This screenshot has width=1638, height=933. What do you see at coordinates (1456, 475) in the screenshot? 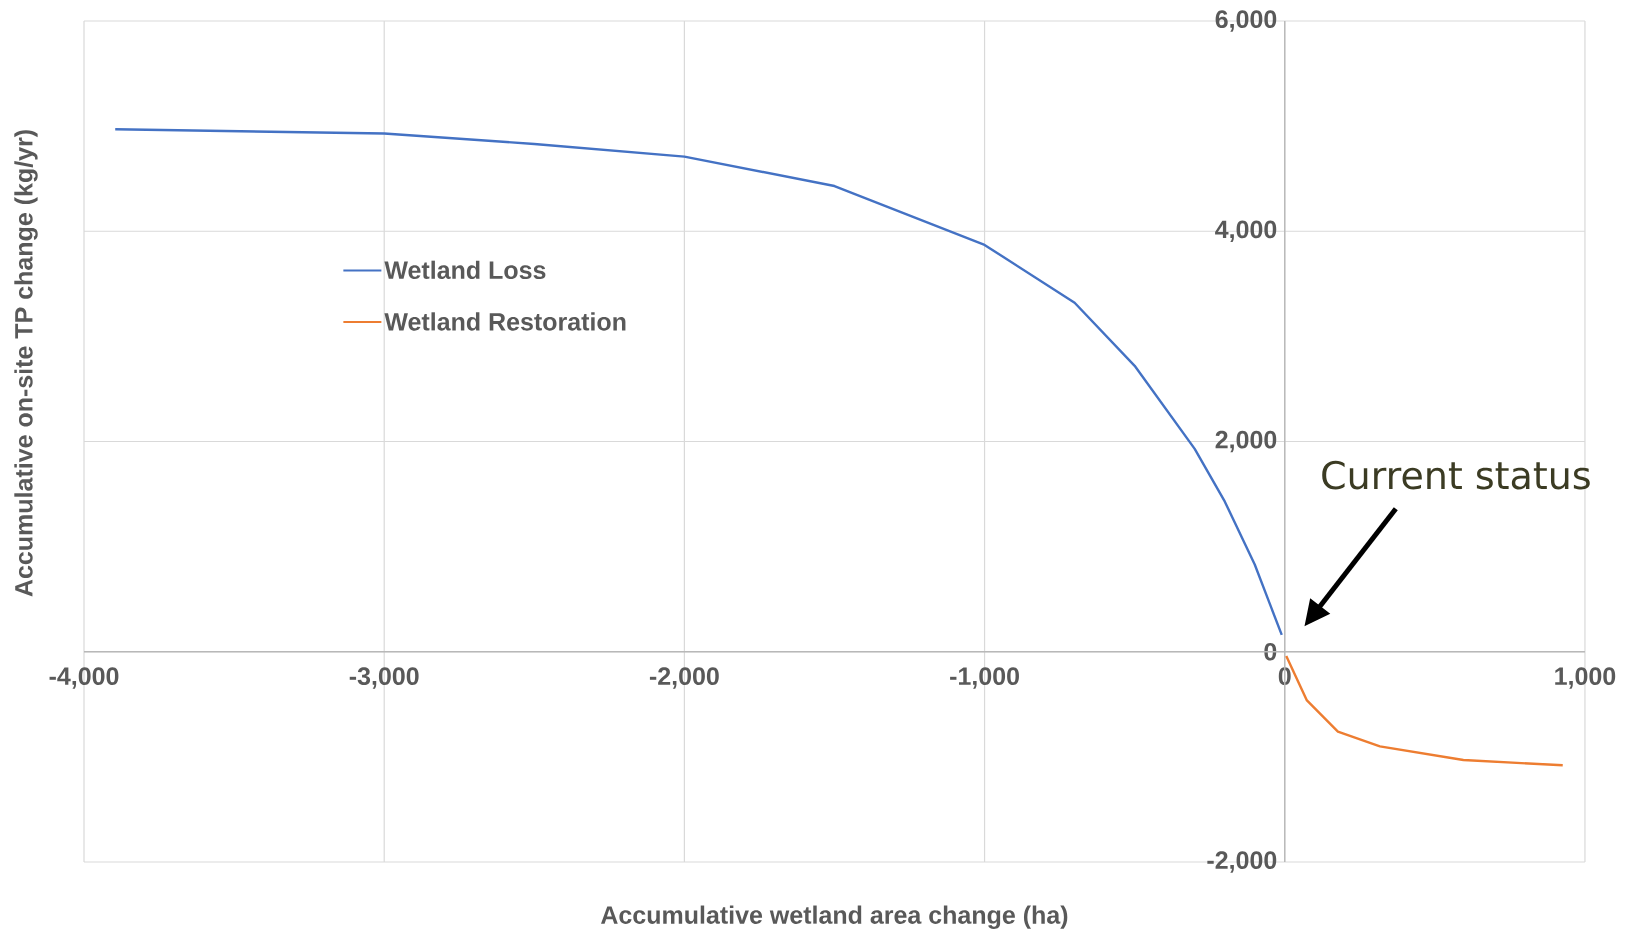
I see `annotation: Current status` at bounding box center [1456, 475].